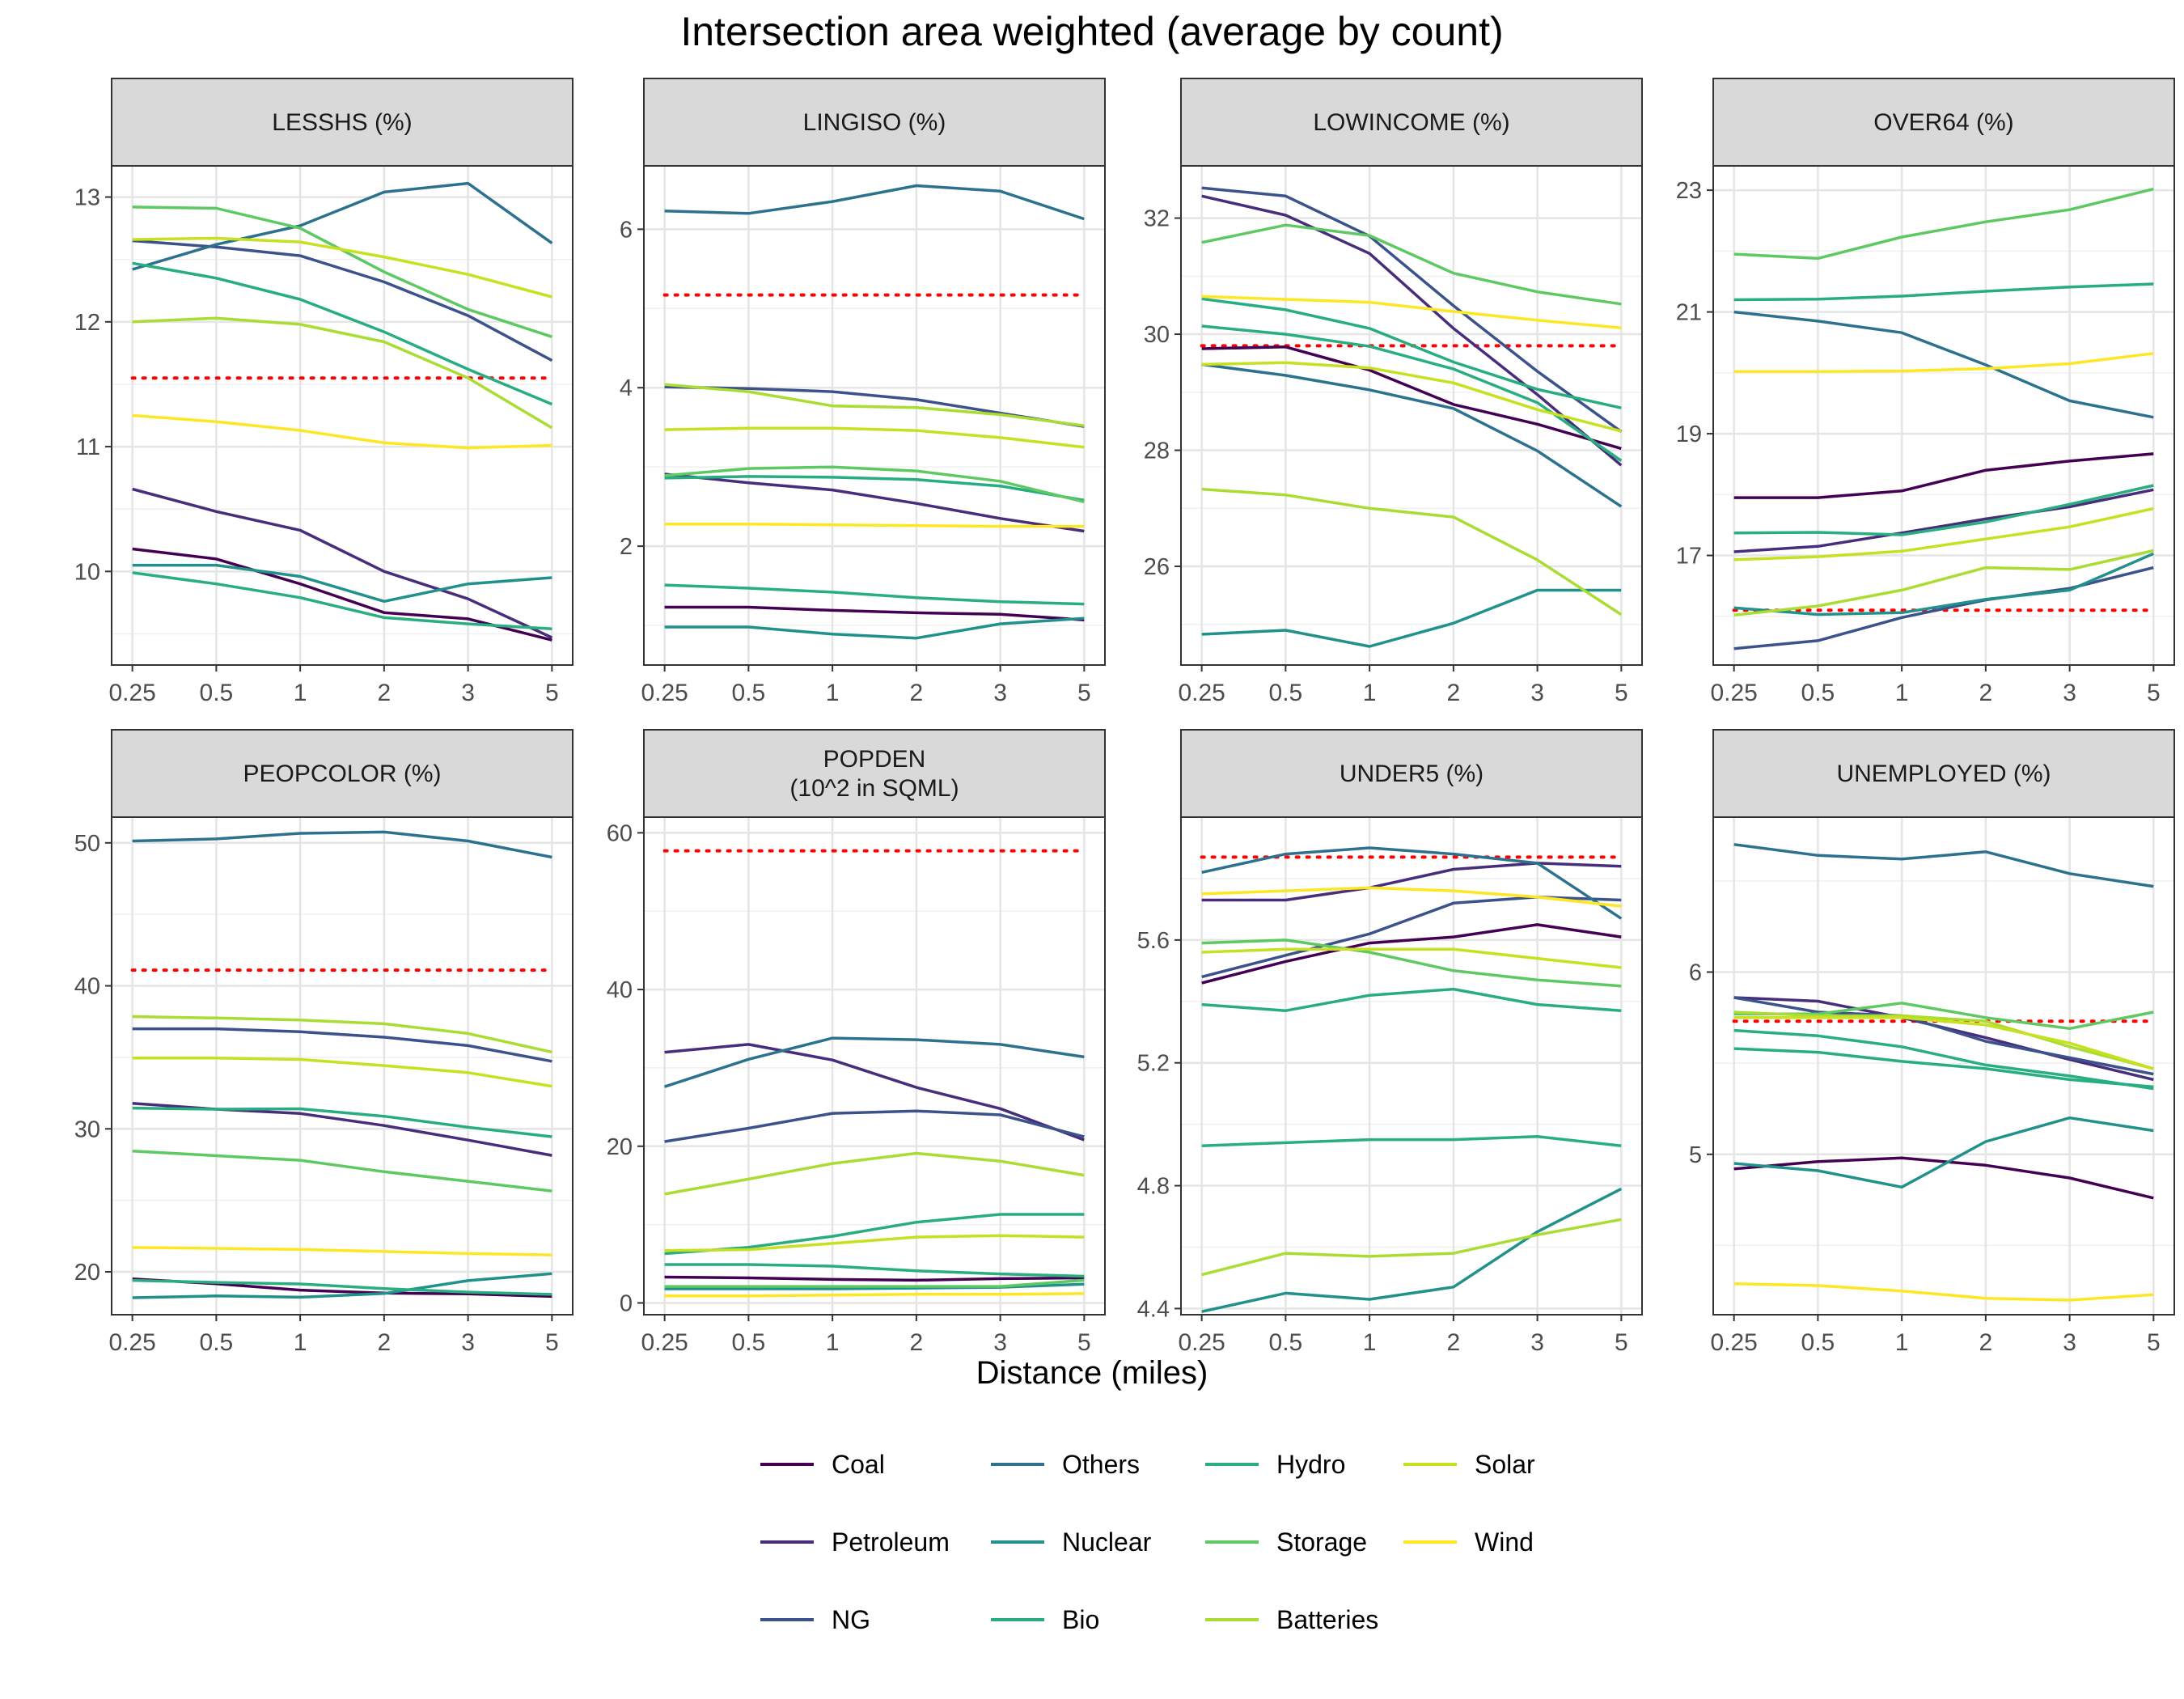 Image resolution: width=2184 pixels, height=1699 pixels. I want to click on y-tick-label: 60, so click(620, 833).